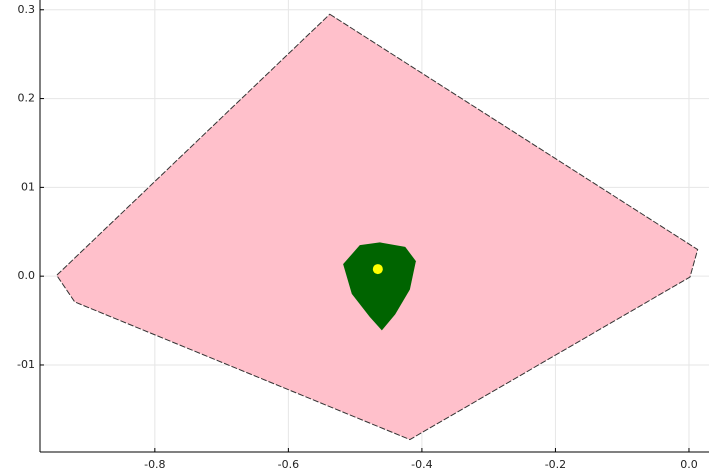  Describe the element at coordinates (26, 364) in the screenshot. I see `y-tick-label: -01` at that location.